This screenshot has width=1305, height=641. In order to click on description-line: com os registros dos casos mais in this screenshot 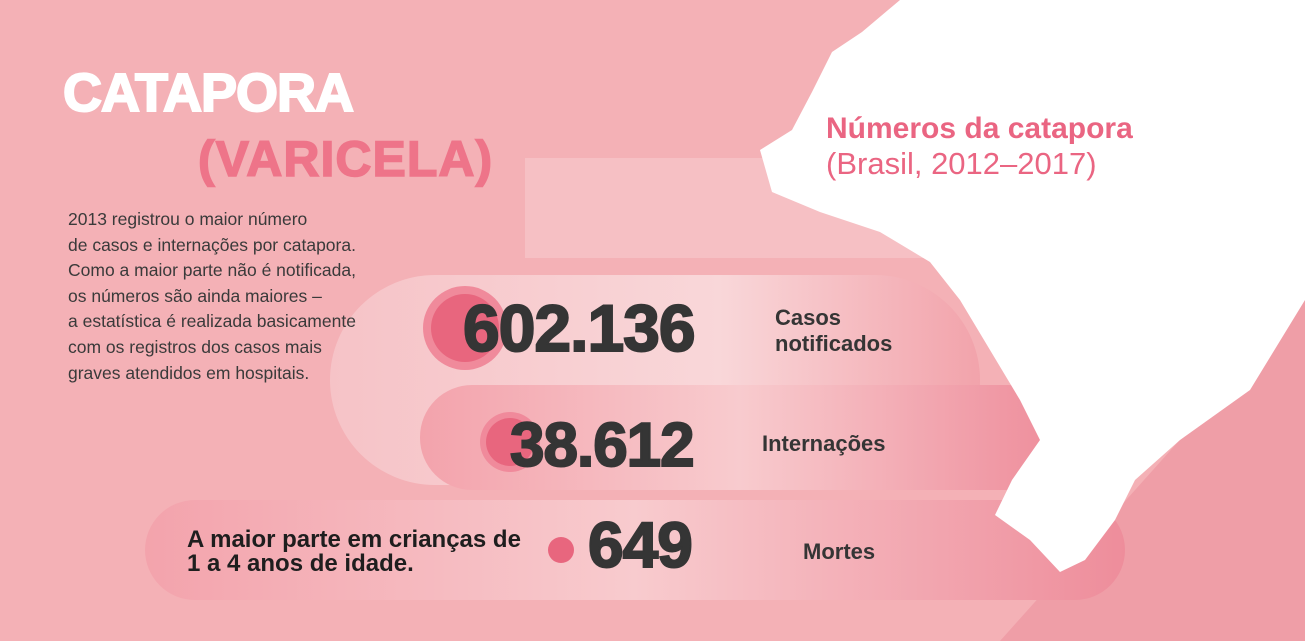, I will do `click(195, 346)`.